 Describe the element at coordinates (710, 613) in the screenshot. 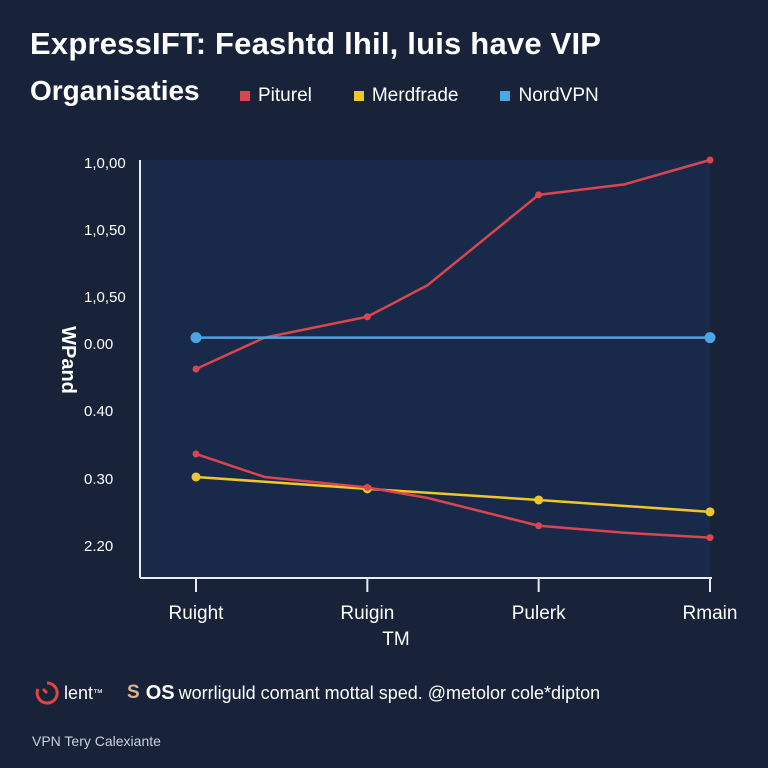

I see `x-tick-label: Rmain` at that location.